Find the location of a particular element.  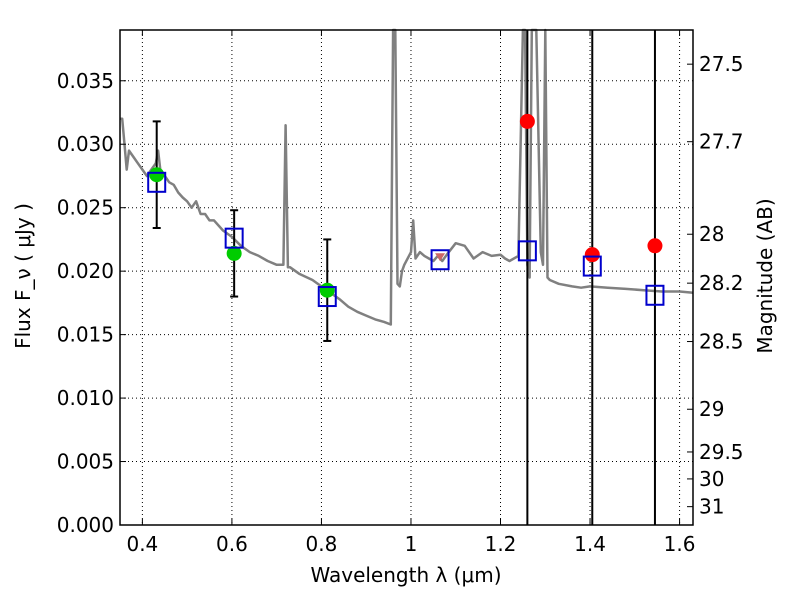

x-tick-label: 0.8 is located at coordinates (322, 544).